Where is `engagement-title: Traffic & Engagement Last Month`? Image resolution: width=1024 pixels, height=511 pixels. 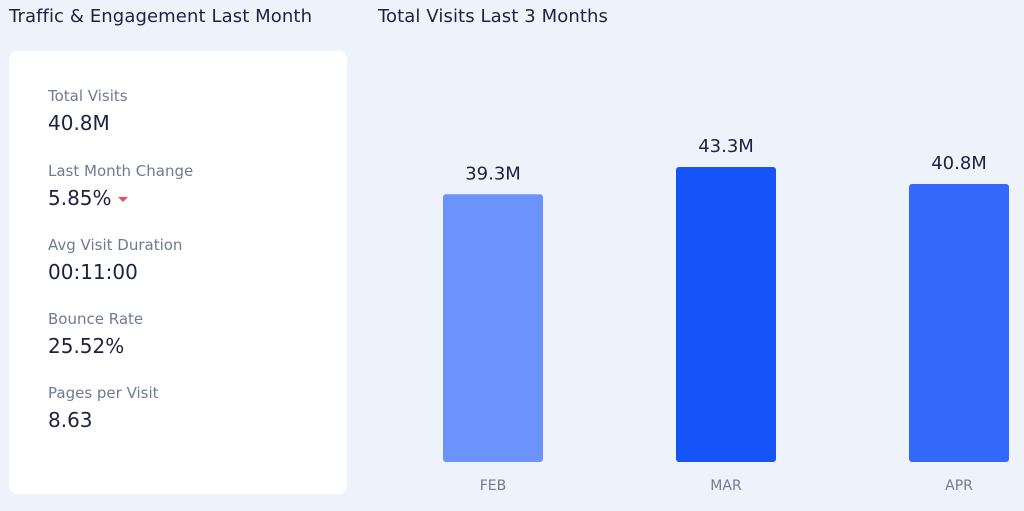
engagement-title: Traffic & Engagement Last Month is located at coordinates (161, 16).